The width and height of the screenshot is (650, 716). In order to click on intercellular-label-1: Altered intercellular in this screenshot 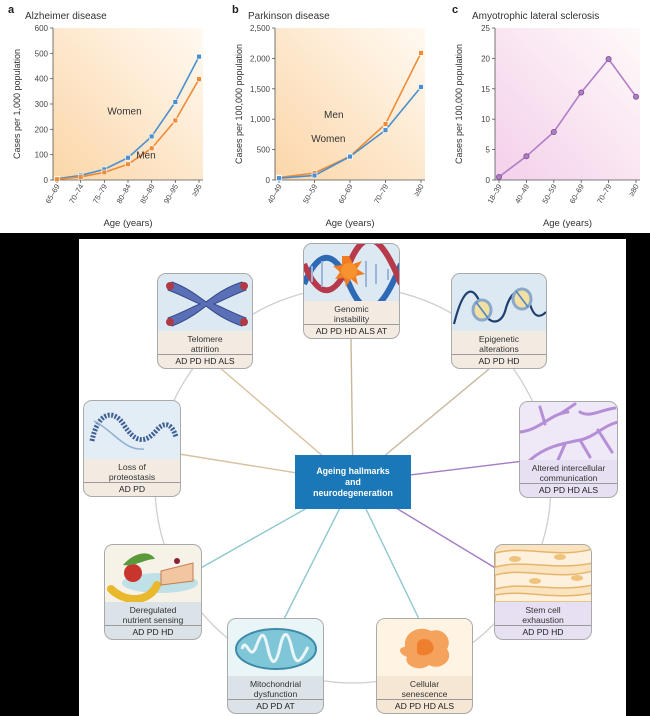, I will do `click(568, 468)`.